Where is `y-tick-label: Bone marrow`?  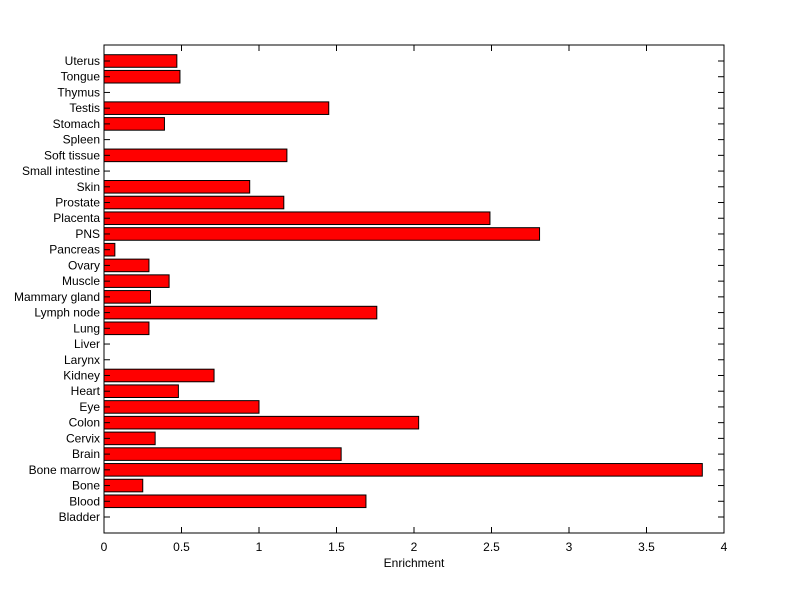
y-tick-label: Bone marrow is located at coordinates (65, 470).